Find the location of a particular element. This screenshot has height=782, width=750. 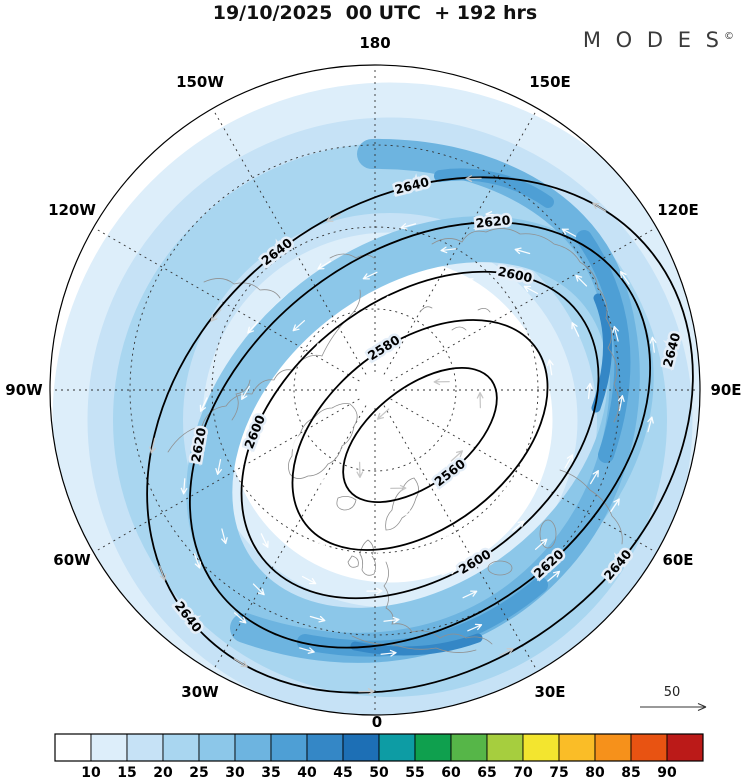

contour-label: 2580 is located at coordinates (384, 347).